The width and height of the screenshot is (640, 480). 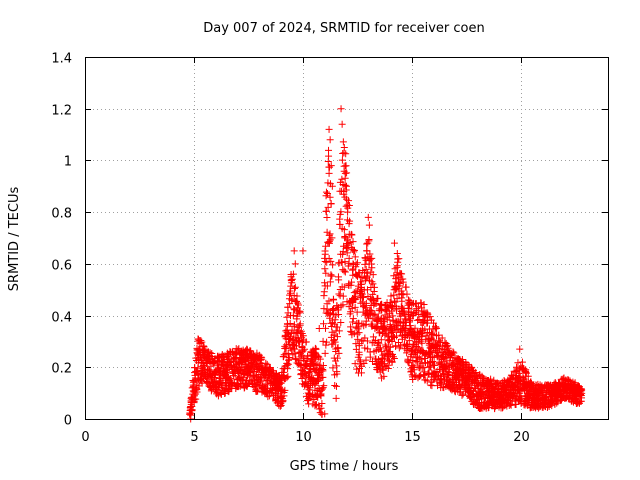 I want to click on x-tick-label: 10, so click(x=303, y=437).